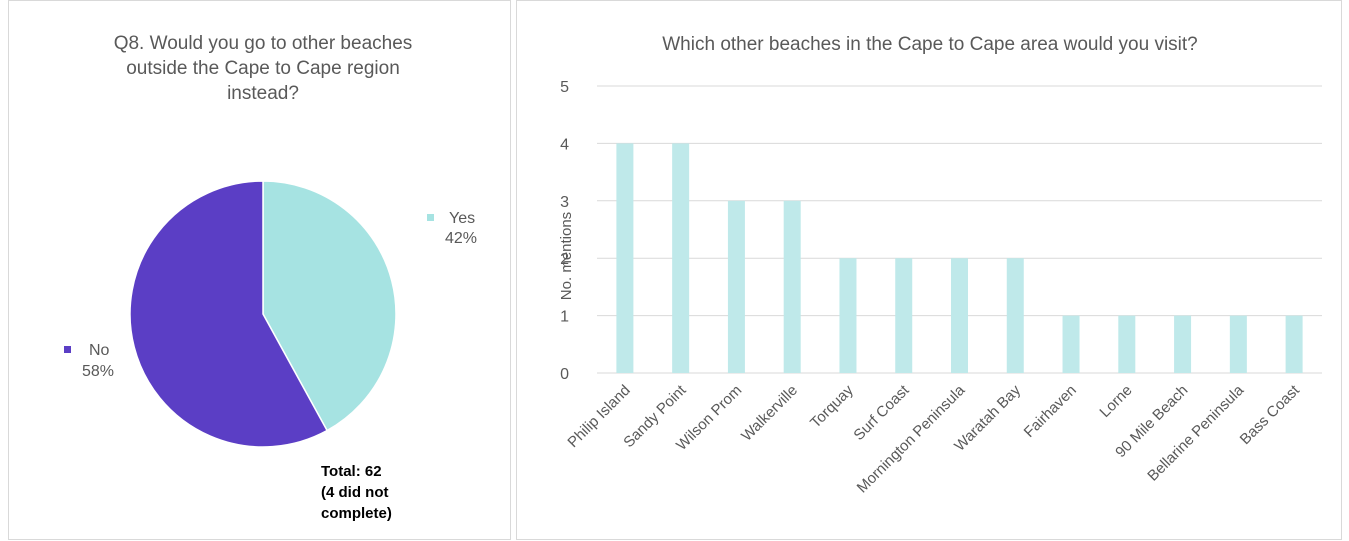 This screenshot has width=1349, height=541. Describe the element at coordinates (1195, 432) in the screenshot. I see `x-tick-label: Bellarine Peninsula` at that location.